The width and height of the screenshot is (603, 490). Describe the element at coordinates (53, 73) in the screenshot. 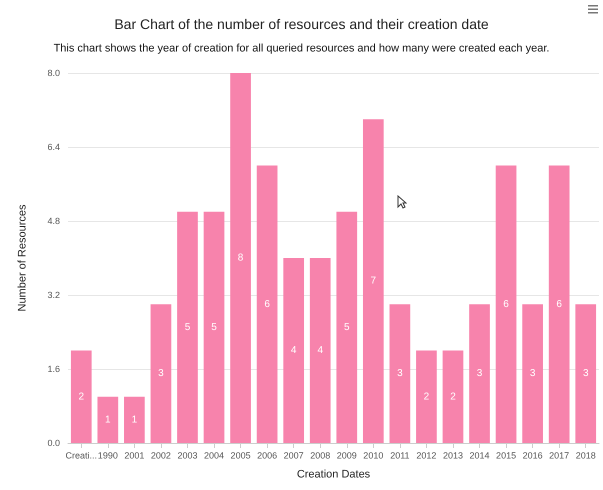

I see `y-tick-label: 8.0` at that location.